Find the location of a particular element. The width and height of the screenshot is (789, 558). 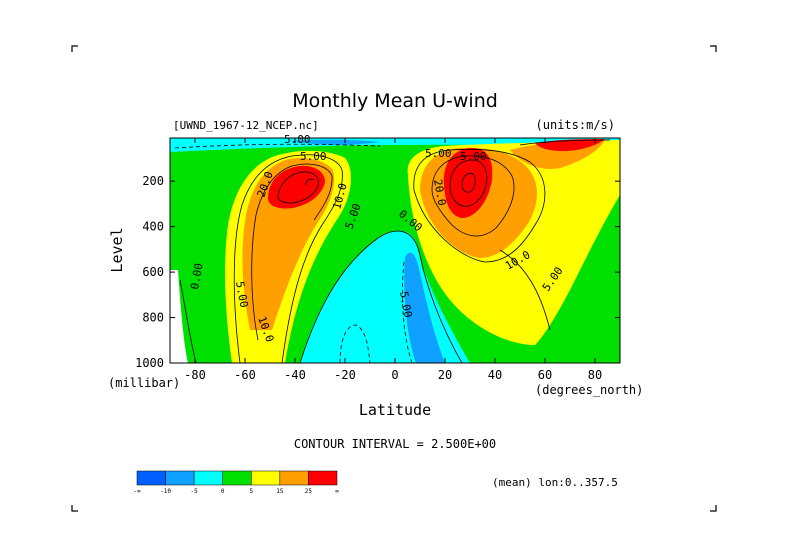

colorbar-label: -10 is located at coordinates (165, 491).